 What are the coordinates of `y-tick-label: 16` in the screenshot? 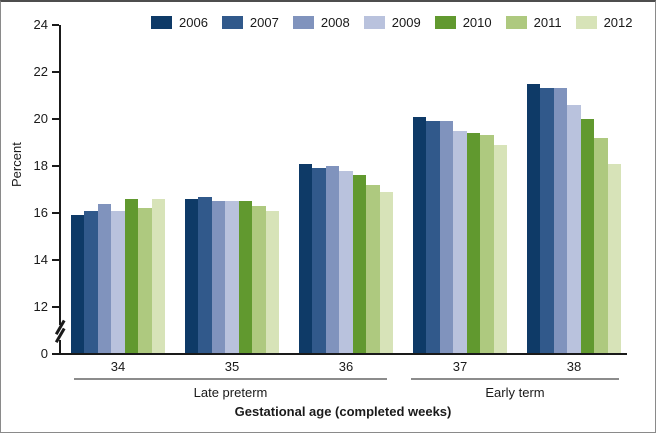 It's located at (40, 212).